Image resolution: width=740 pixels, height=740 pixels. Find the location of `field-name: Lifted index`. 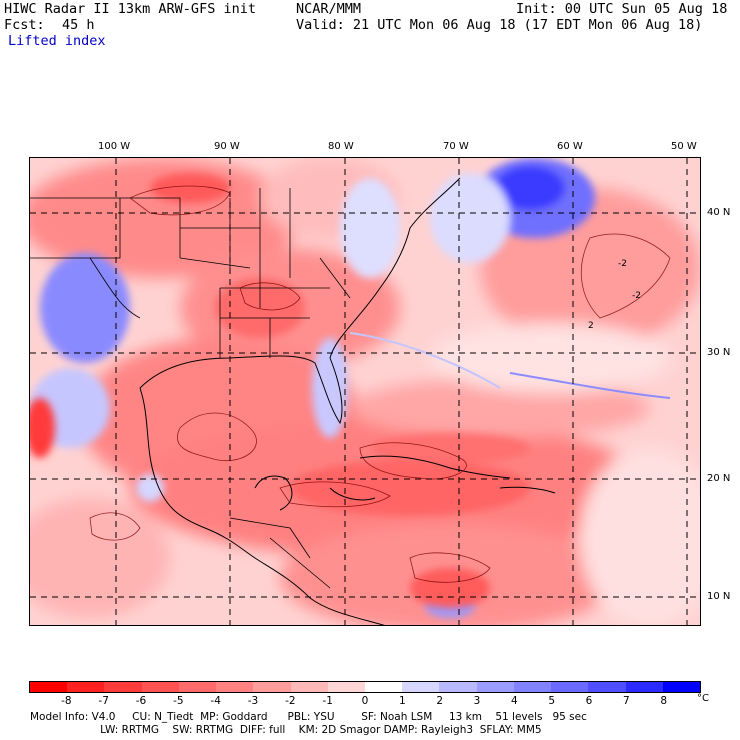

field-name: Lifted index is located at coordinates (57, 41).